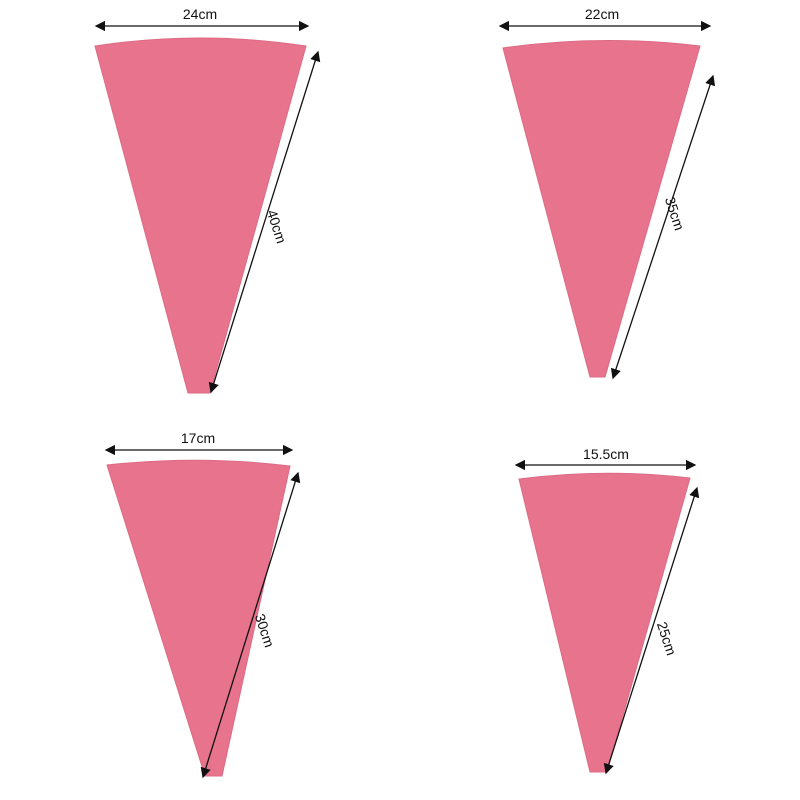 The image size is (800, 800). I want to click on piping-bag-25cm: 15.5cm 25cm, so click(607, 610).